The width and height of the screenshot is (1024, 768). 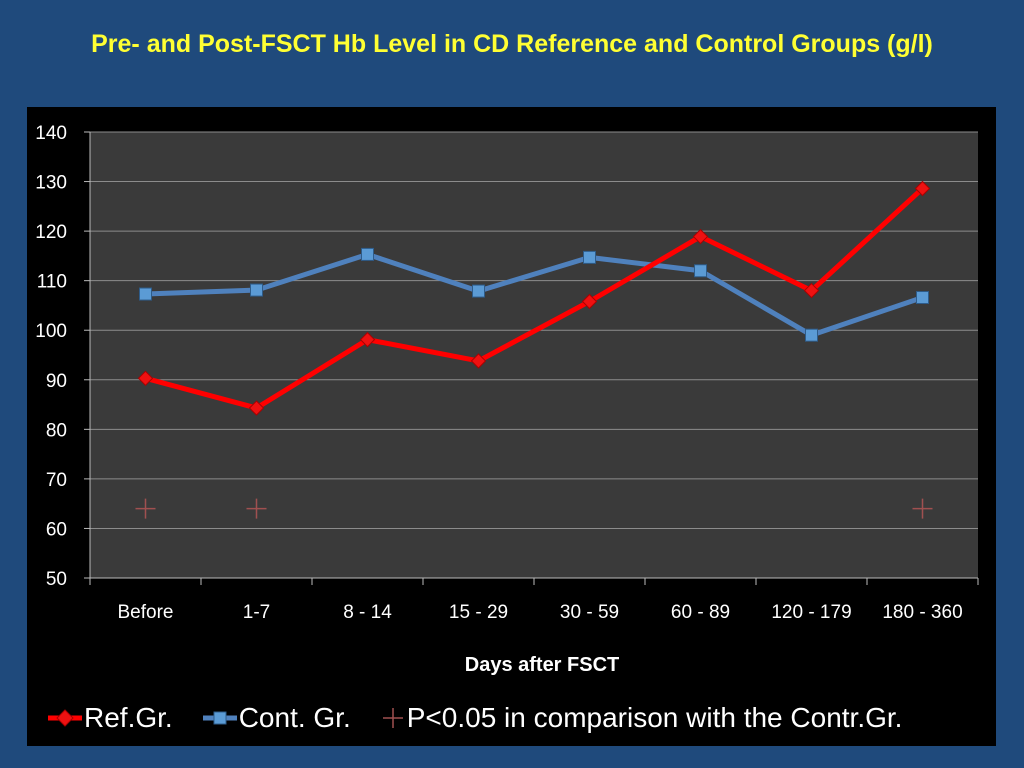 What do you see at coordinates (65, 718) in the screenshot?
I see `legend-ref-line-icon` at bounding box center [65, 718].